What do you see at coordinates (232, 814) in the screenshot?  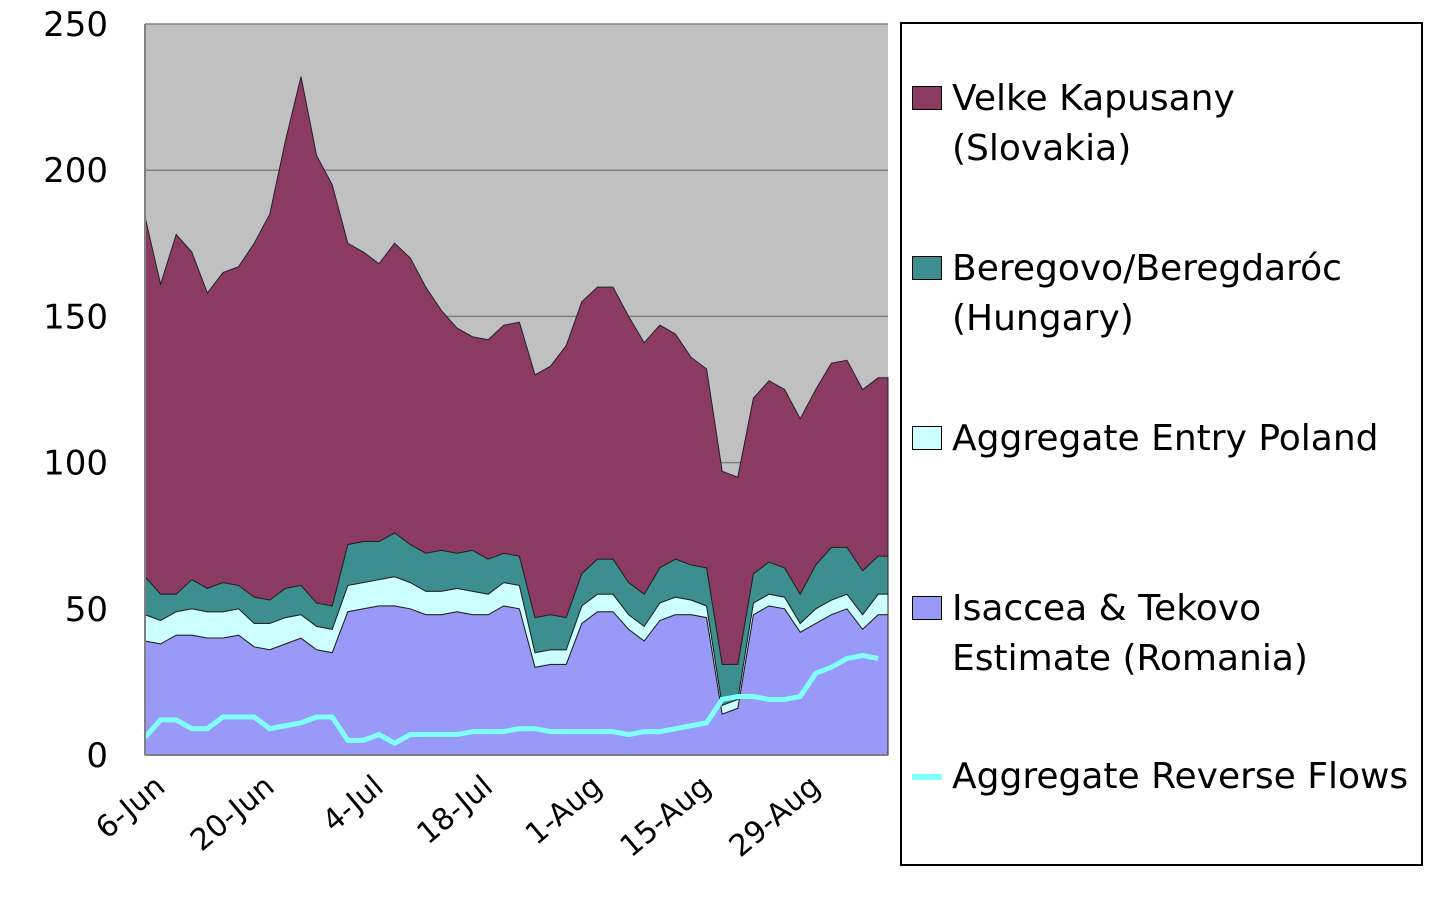 I see `x-tick-label: 20-Jun` at bounding box center [232, 814].